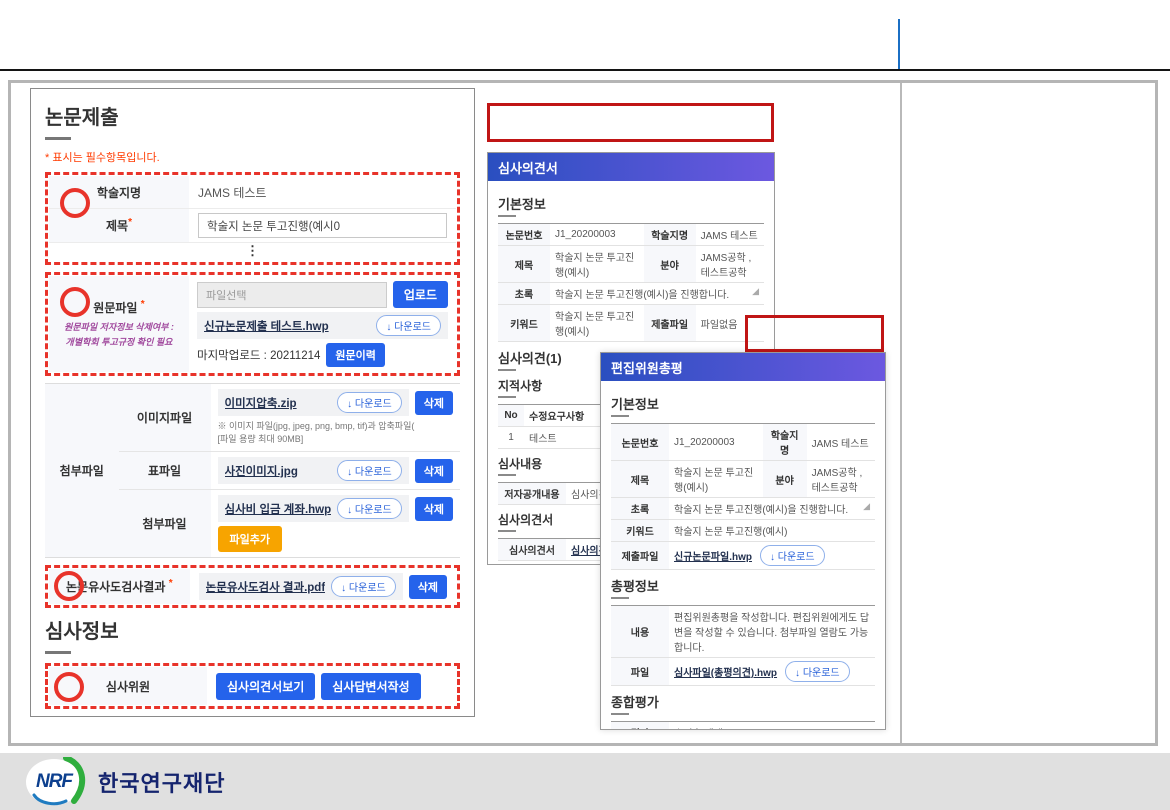 This screenshot has width=1170, height=810. What do you see at coordinates (164, 418) in the screenshot?
I see `image-file-label: 이미지파일` at bounding box center [164, 418].